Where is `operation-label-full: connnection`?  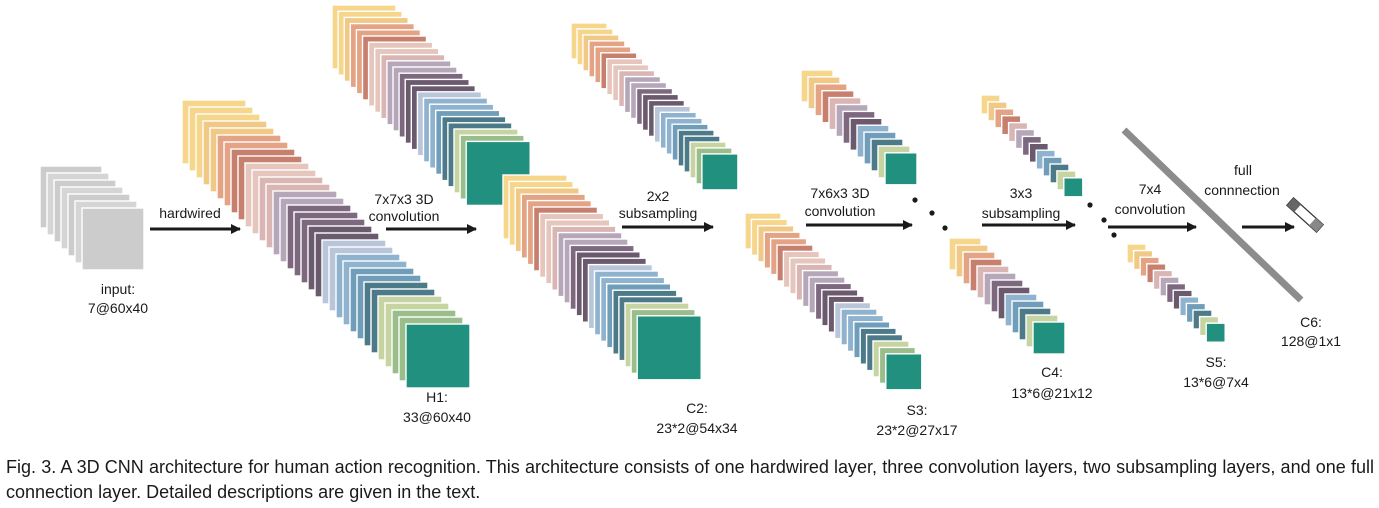 operation-label-full: connnection is located at coordinates (1242, 190).